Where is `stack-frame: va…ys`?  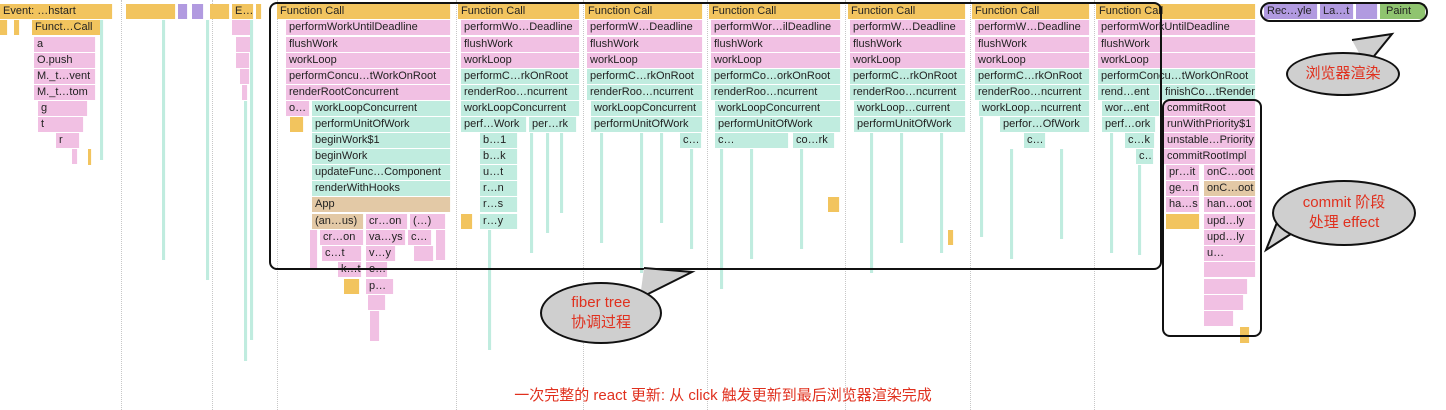
stack-frame: va…ys is located at coordinates (386, 237).